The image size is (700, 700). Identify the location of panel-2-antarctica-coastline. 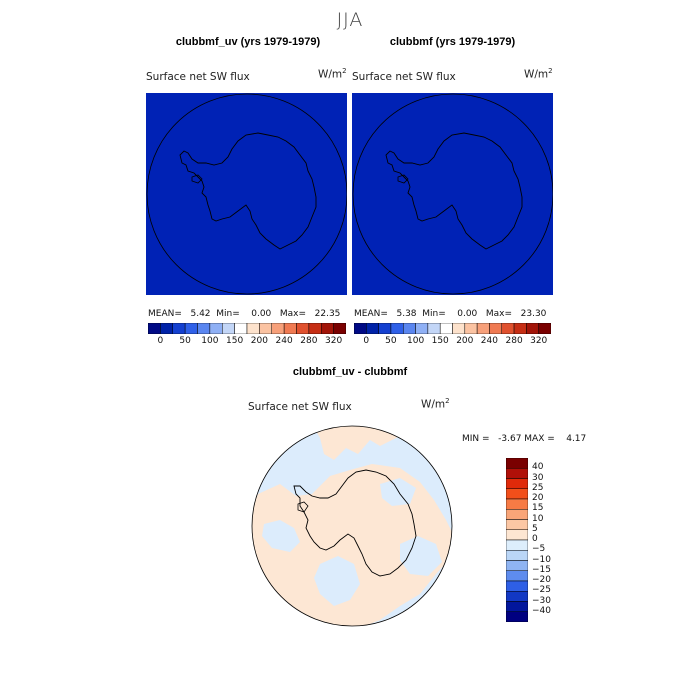
(454, 191).